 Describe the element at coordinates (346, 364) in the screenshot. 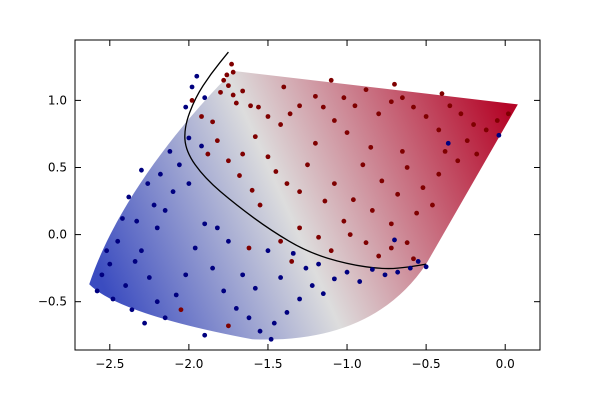

I see `x-tick-label: −1.0` at that location.